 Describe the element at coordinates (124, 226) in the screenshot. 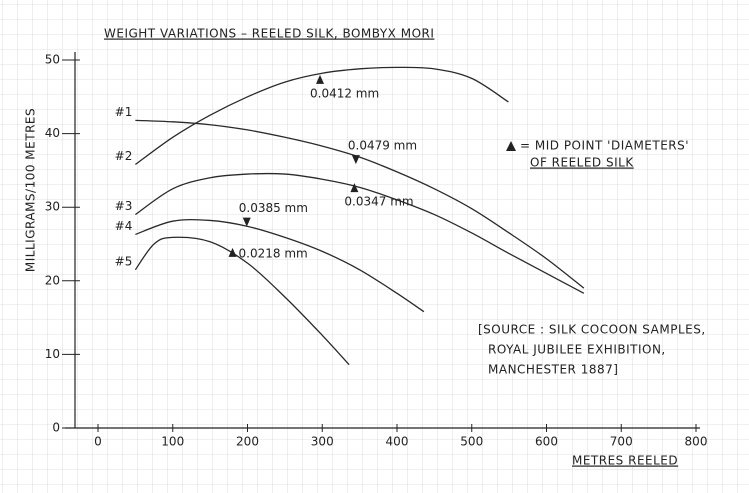

I see `series-label: #4` at that location.